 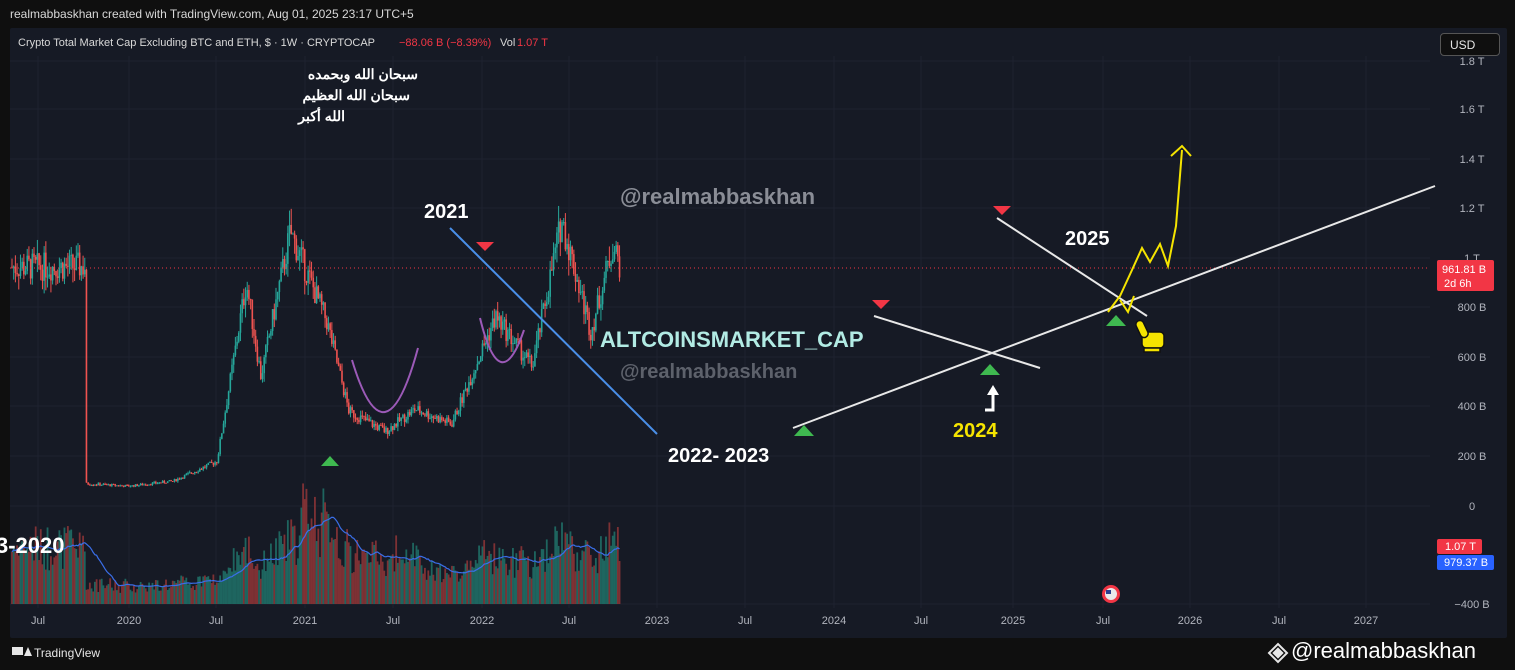 What do you see at coordinates (1472, 62) in the screenshot?
I see `y-tick-label: 1.8 T` at bounding box center [1472, 62].